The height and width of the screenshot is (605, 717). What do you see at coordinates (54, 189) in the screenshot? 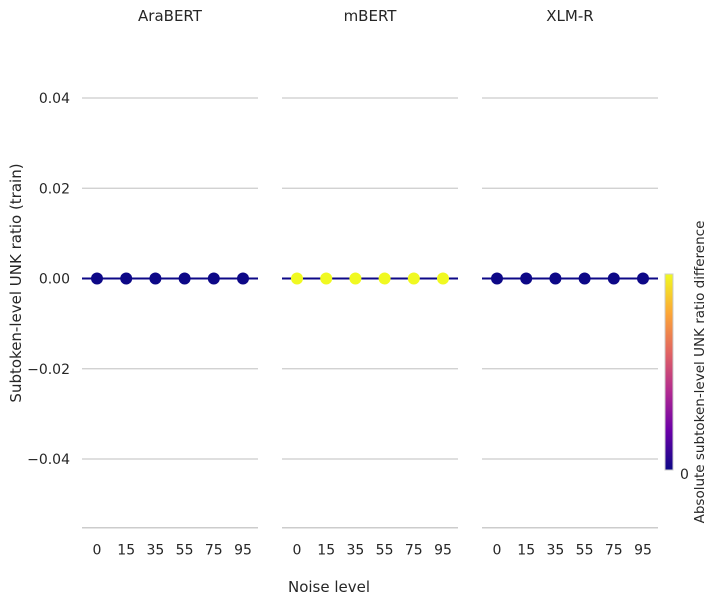
I see `y-tick-label: 0.02` at bounding box center [54, 189].